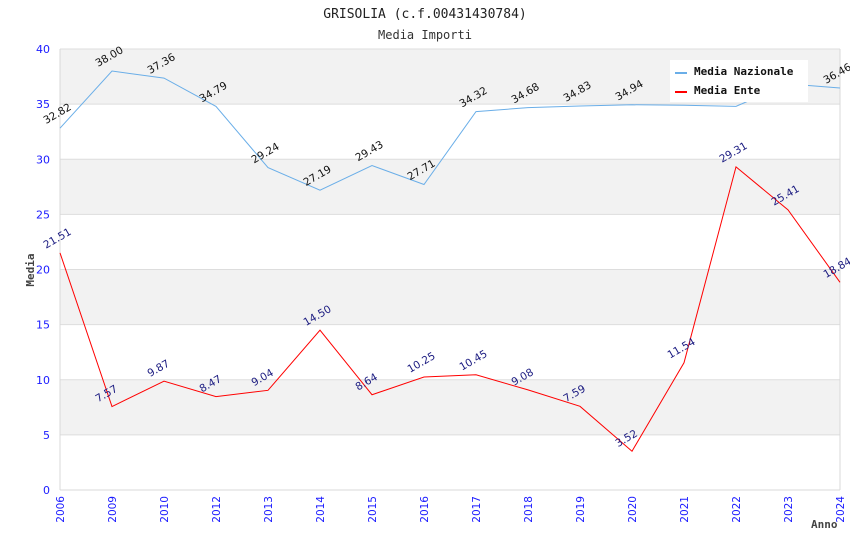 This screenshot has height=550, width=850. I want to click on y-tick-label: 0, so click(46, 490).